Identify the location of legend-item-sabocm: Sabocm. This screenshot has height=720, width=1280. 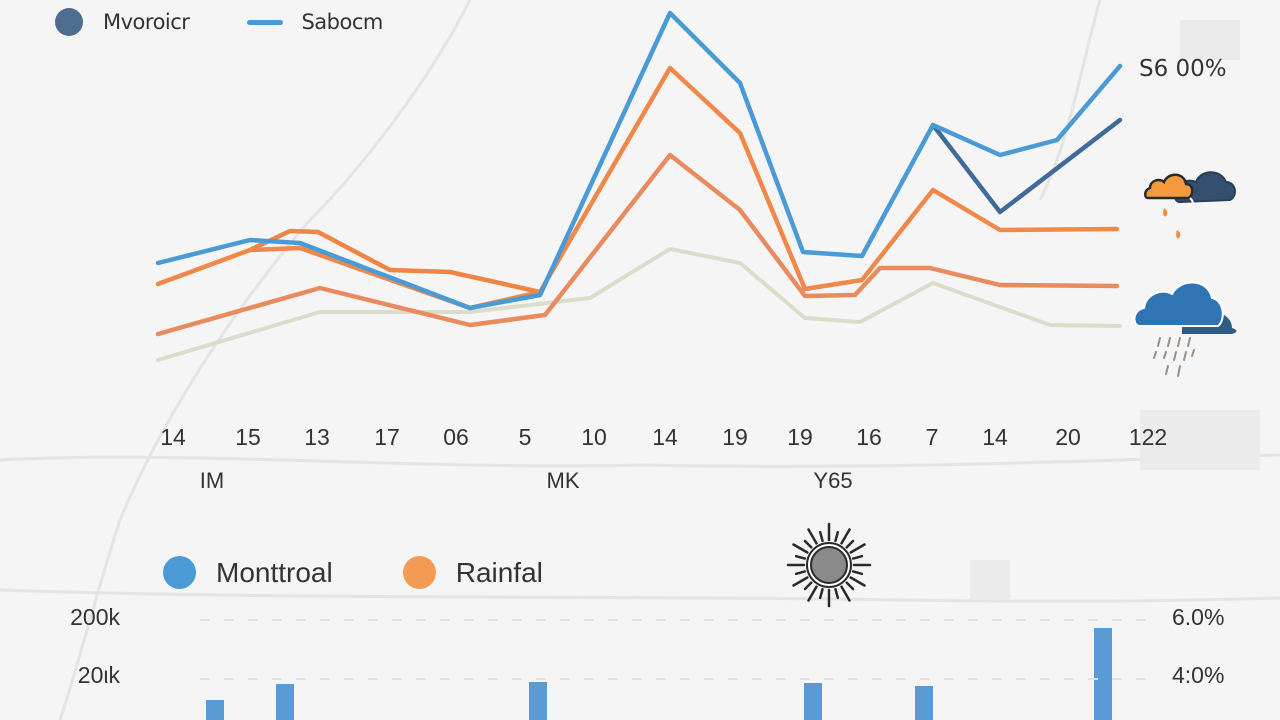
(315, 22).